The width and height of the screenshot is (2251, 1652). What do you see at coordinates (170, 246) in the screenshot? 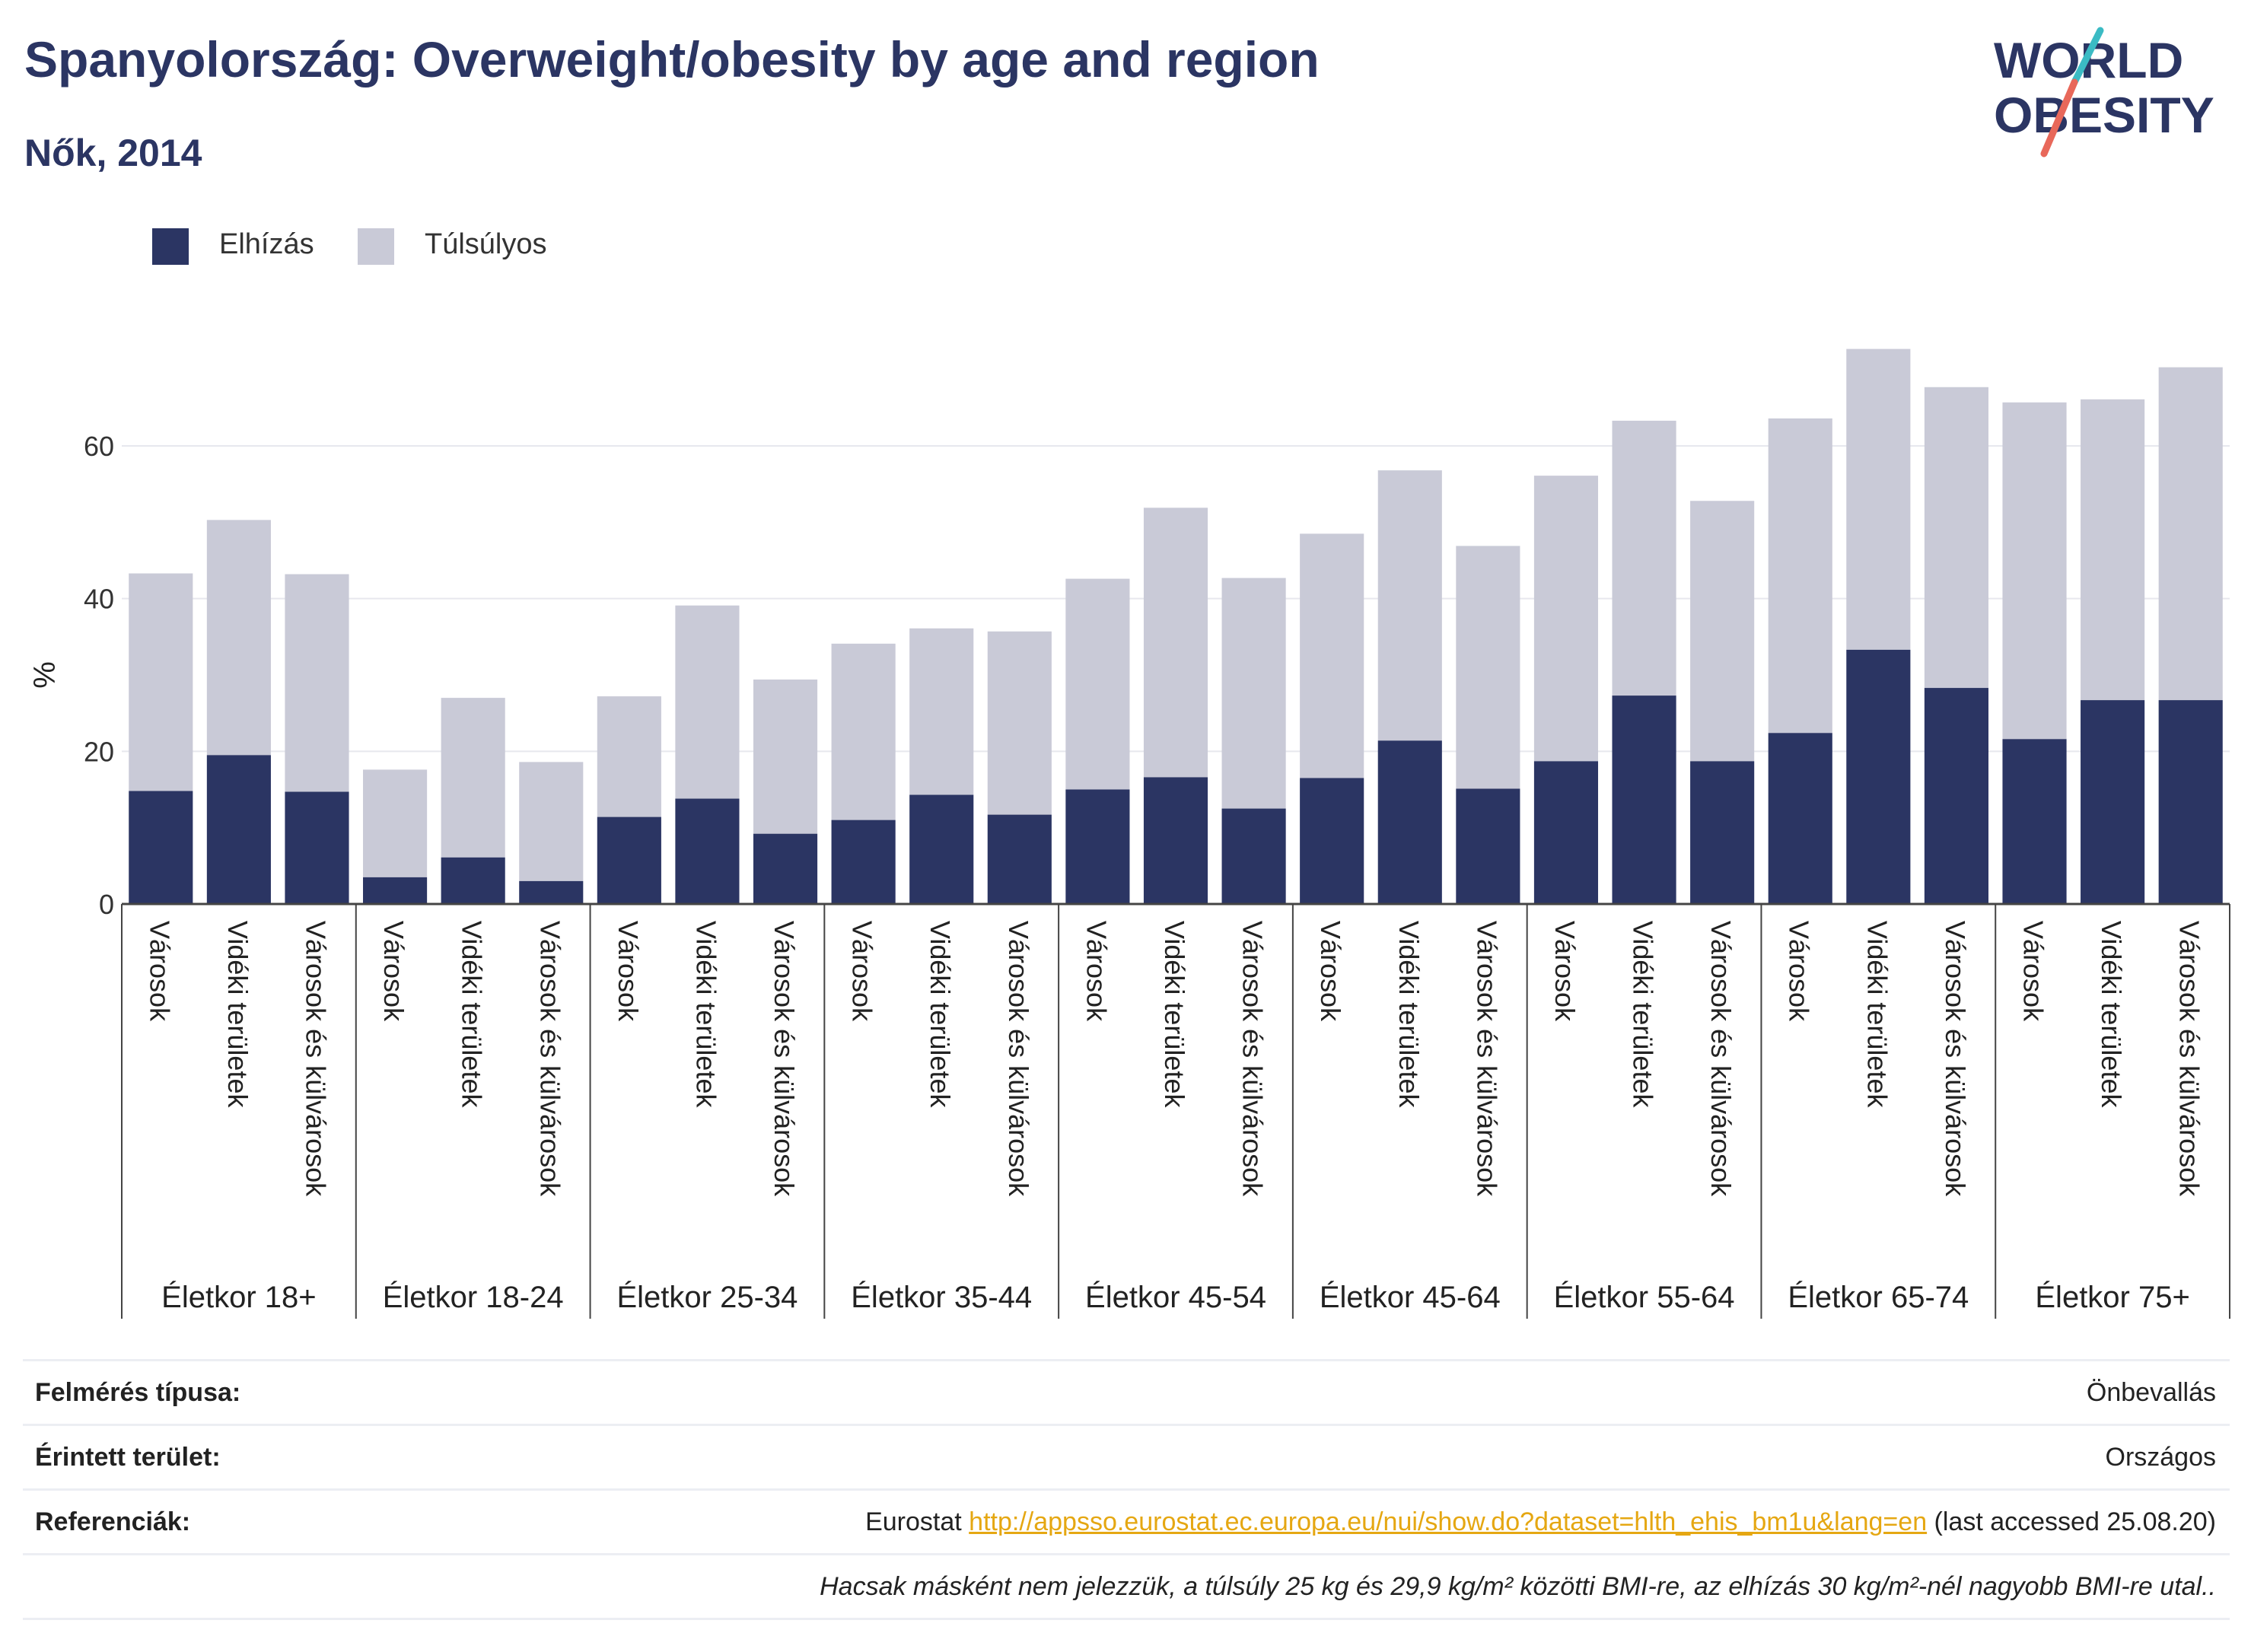
I see `legend-swatch-obesity` at bounding box center [170, 246].